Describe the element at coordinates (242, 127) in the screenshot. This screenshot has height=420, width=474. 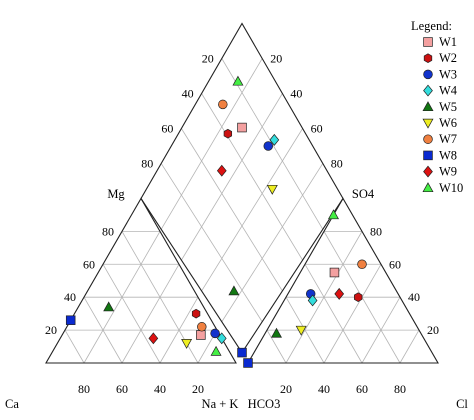
I see `point-w1-diamond` at that location.